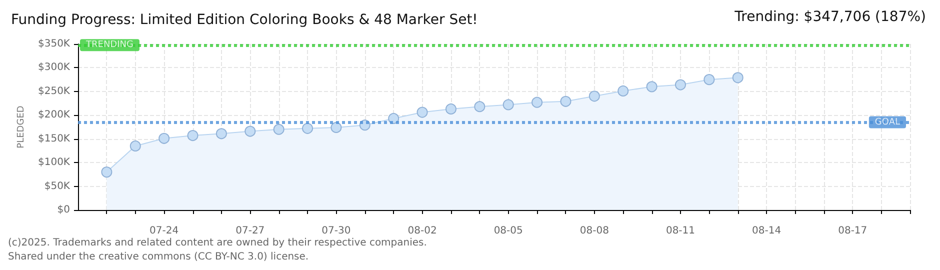 The height and width of the screenshot is (270, 940). I want to click on x-tick-label: 07-24, so click(164, 231).